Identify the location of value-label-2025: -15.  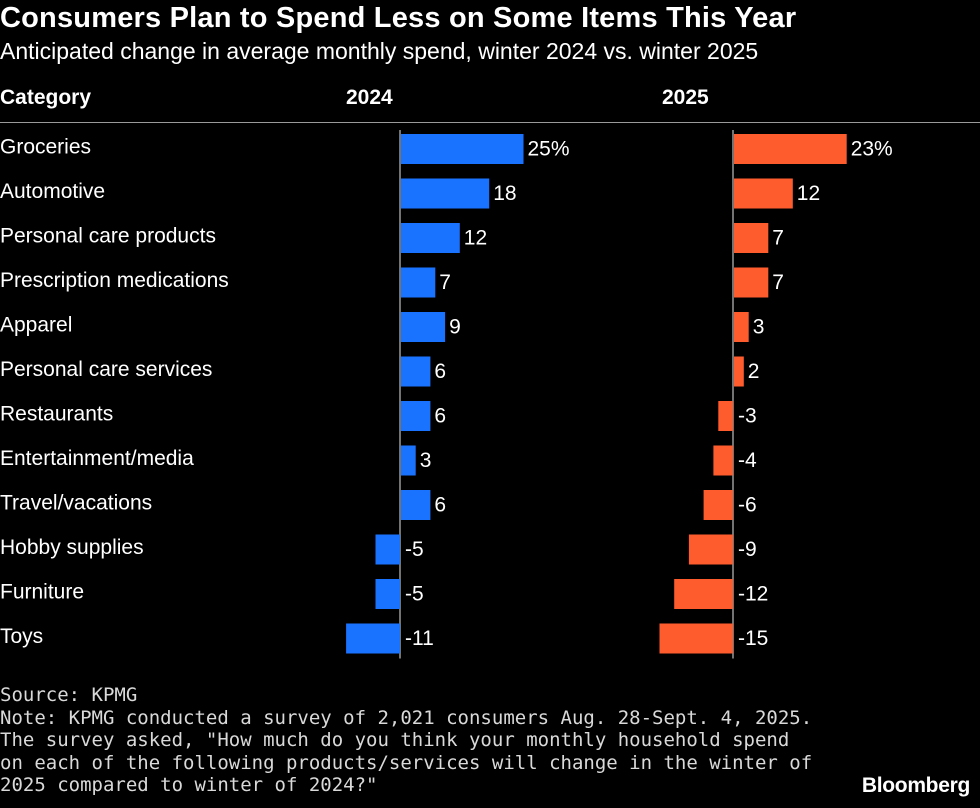
(753, 638).